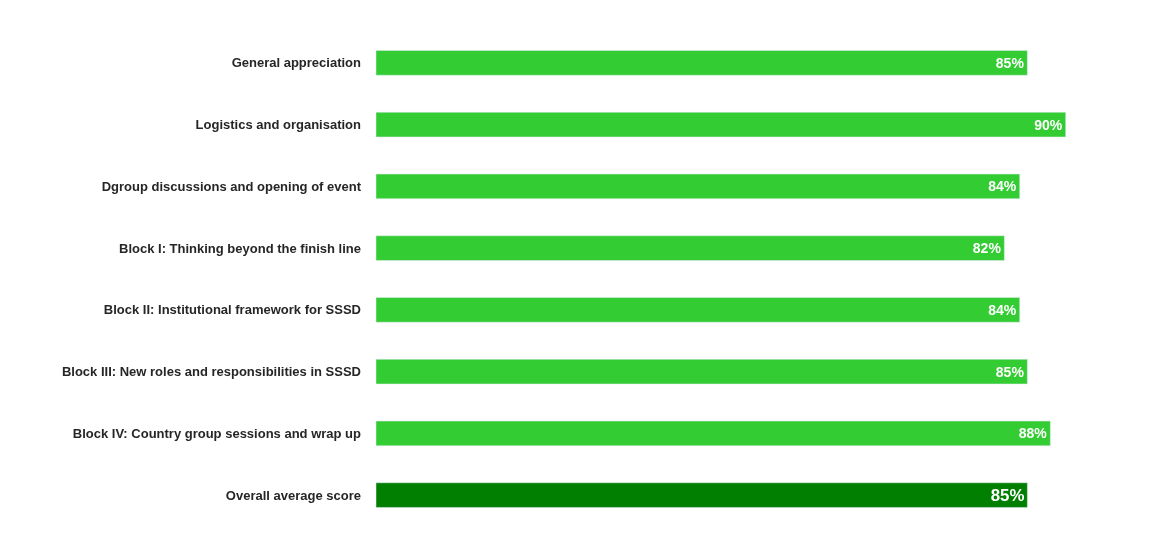 Image resolution: width=1150 pixels, height=539 pixels. What do you see at coordinates (211, 372) in the screenshot?
I see `y-tick-label: Block III: New roles and responsibilities in SSSD` at bounding box center [211, 372].